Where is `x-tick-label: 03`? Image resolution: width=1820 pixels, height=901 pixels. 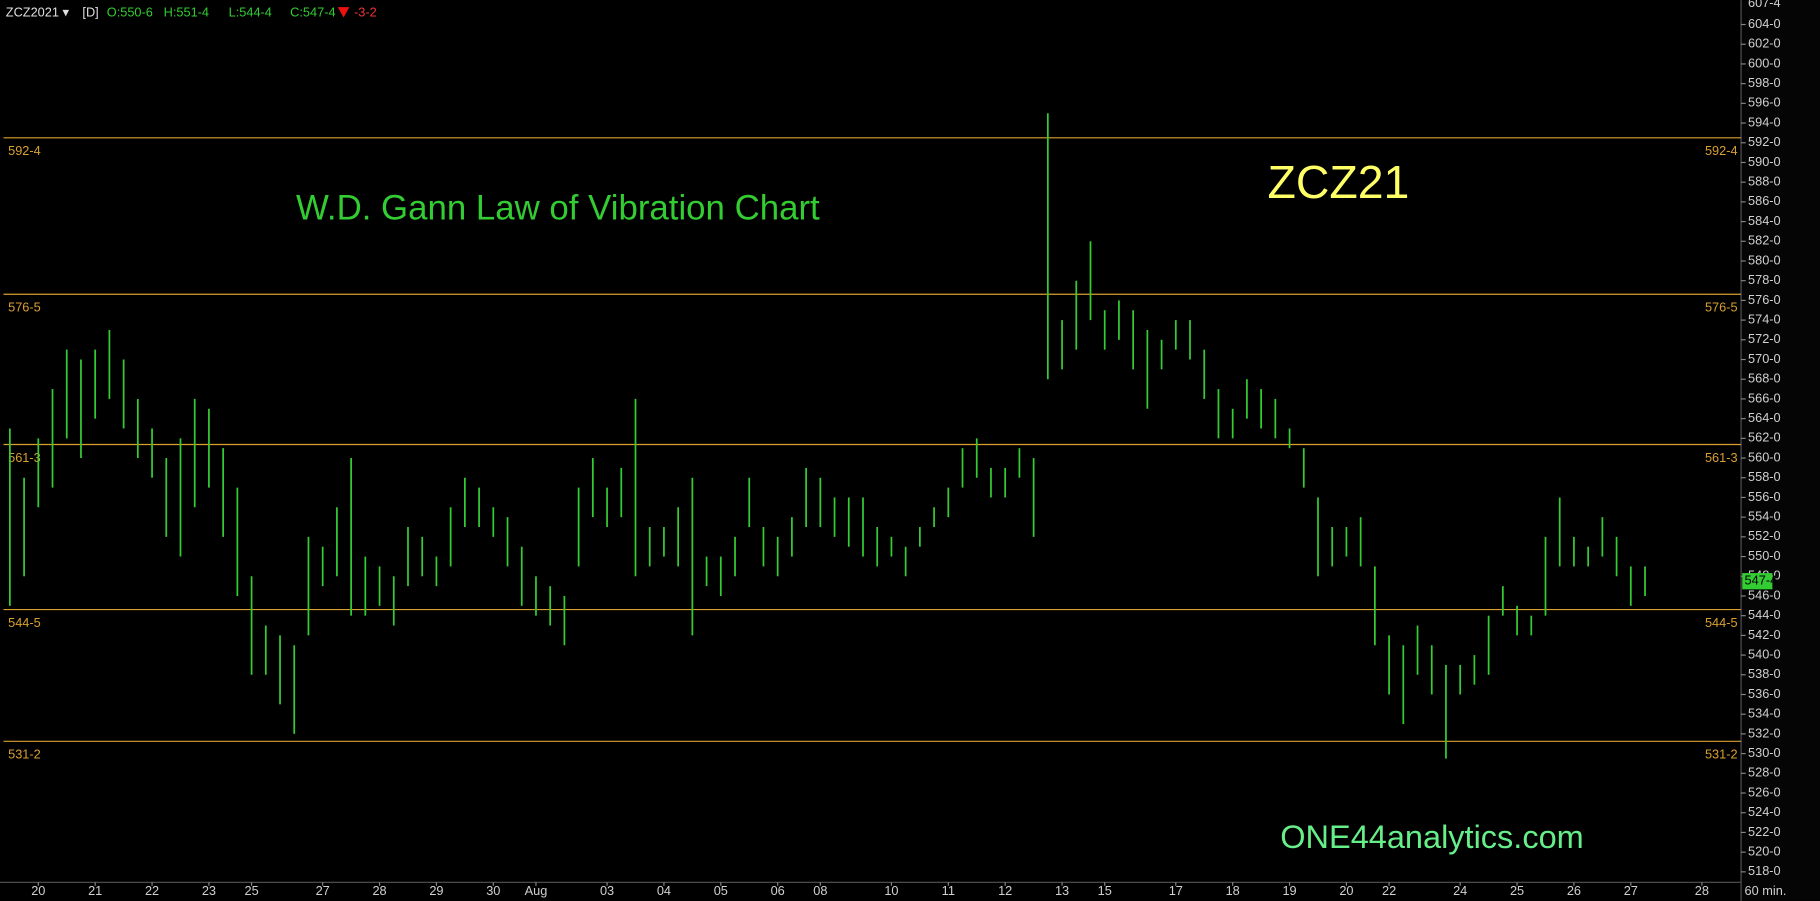 x-tick-label: 03 is located at coordinates (607, 890).